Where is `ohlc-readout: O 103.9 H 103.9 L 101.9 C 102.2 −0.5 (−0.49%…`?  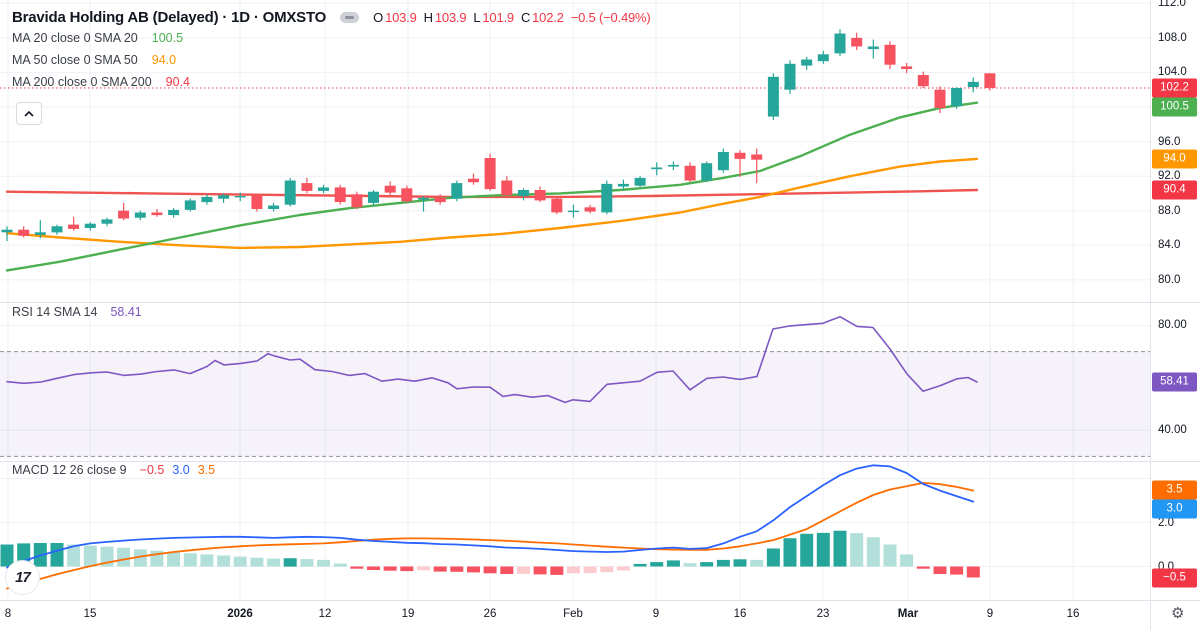 ohlc-readout: O 103.9 H 103.9 L 101.9 C 102.2 −0.5 (−0.49%… is located at coordinates (512, 17).